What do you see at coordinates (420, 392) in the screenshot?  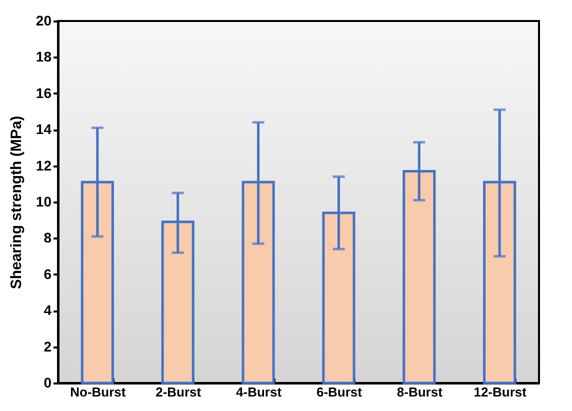 I see `x-tick-label: 8-Burst` at bounding box center [420, 392].